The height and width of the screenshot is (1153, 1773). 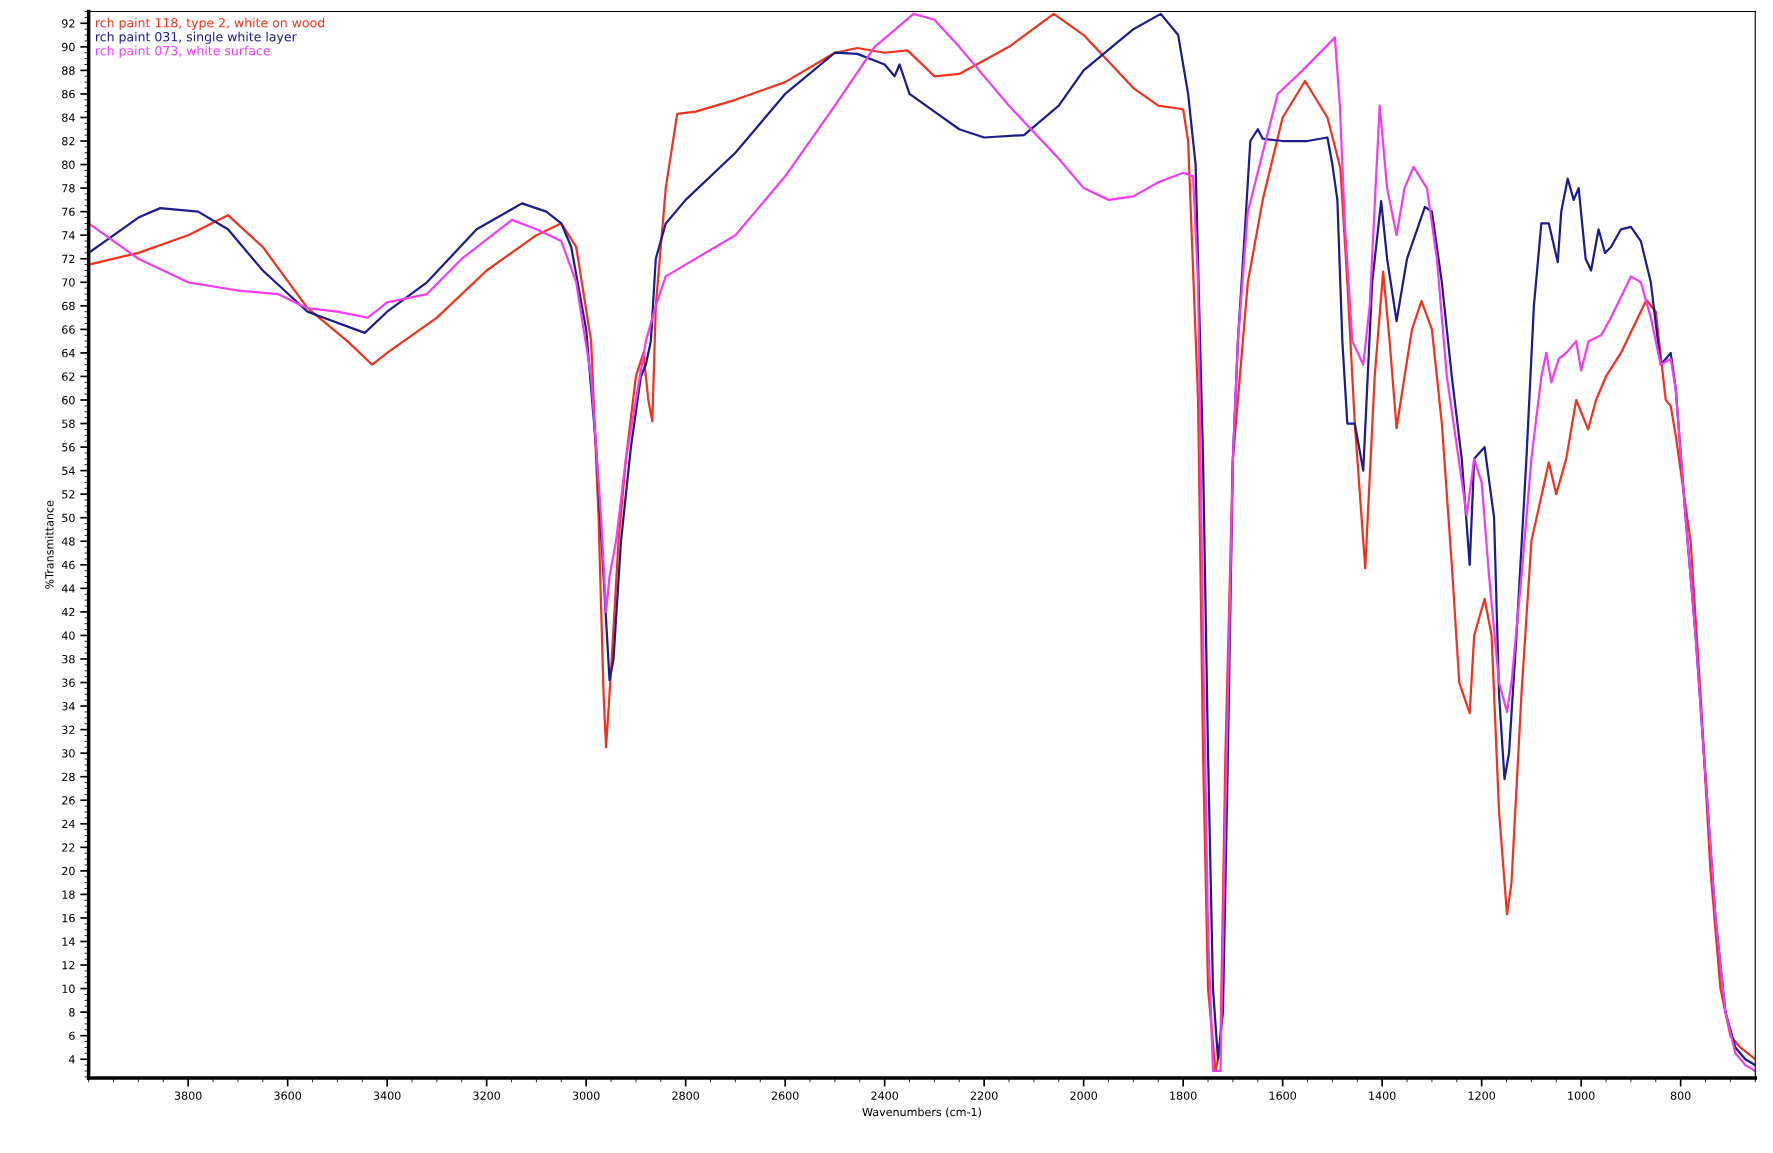 I want to click on y-tick-label: 82, so click(x=68, y=141).